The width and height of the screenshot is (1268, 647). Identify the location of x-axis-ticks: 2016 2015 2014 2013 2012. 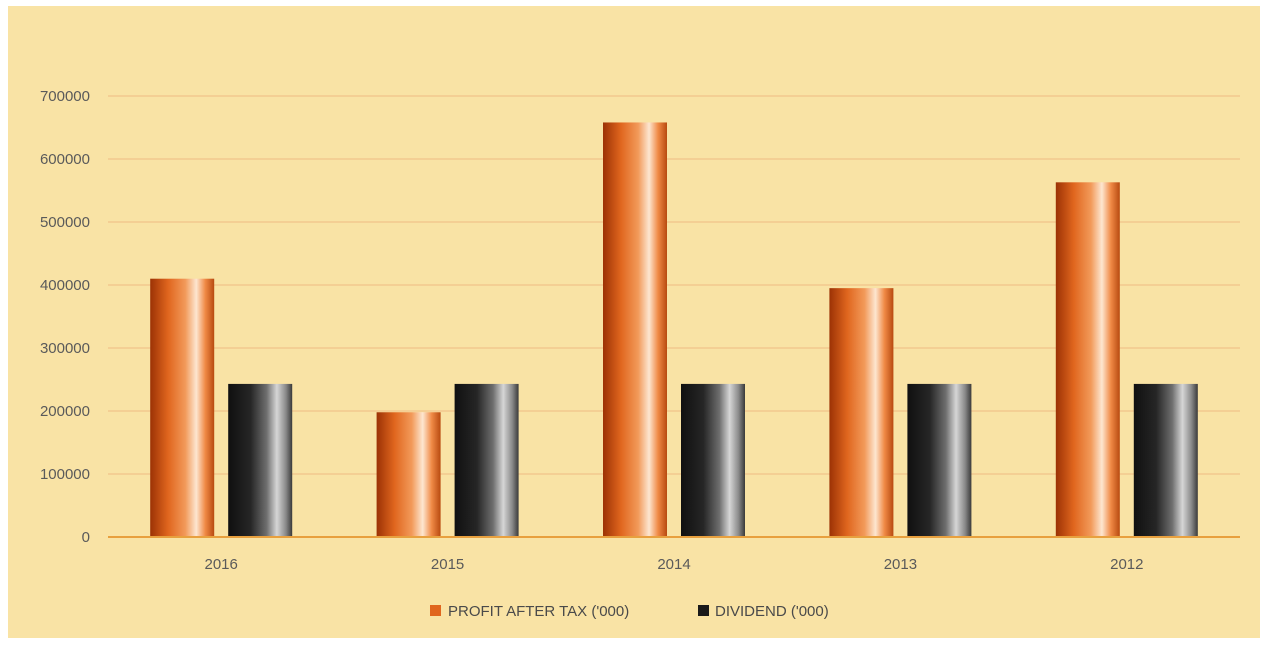
(674, 564).